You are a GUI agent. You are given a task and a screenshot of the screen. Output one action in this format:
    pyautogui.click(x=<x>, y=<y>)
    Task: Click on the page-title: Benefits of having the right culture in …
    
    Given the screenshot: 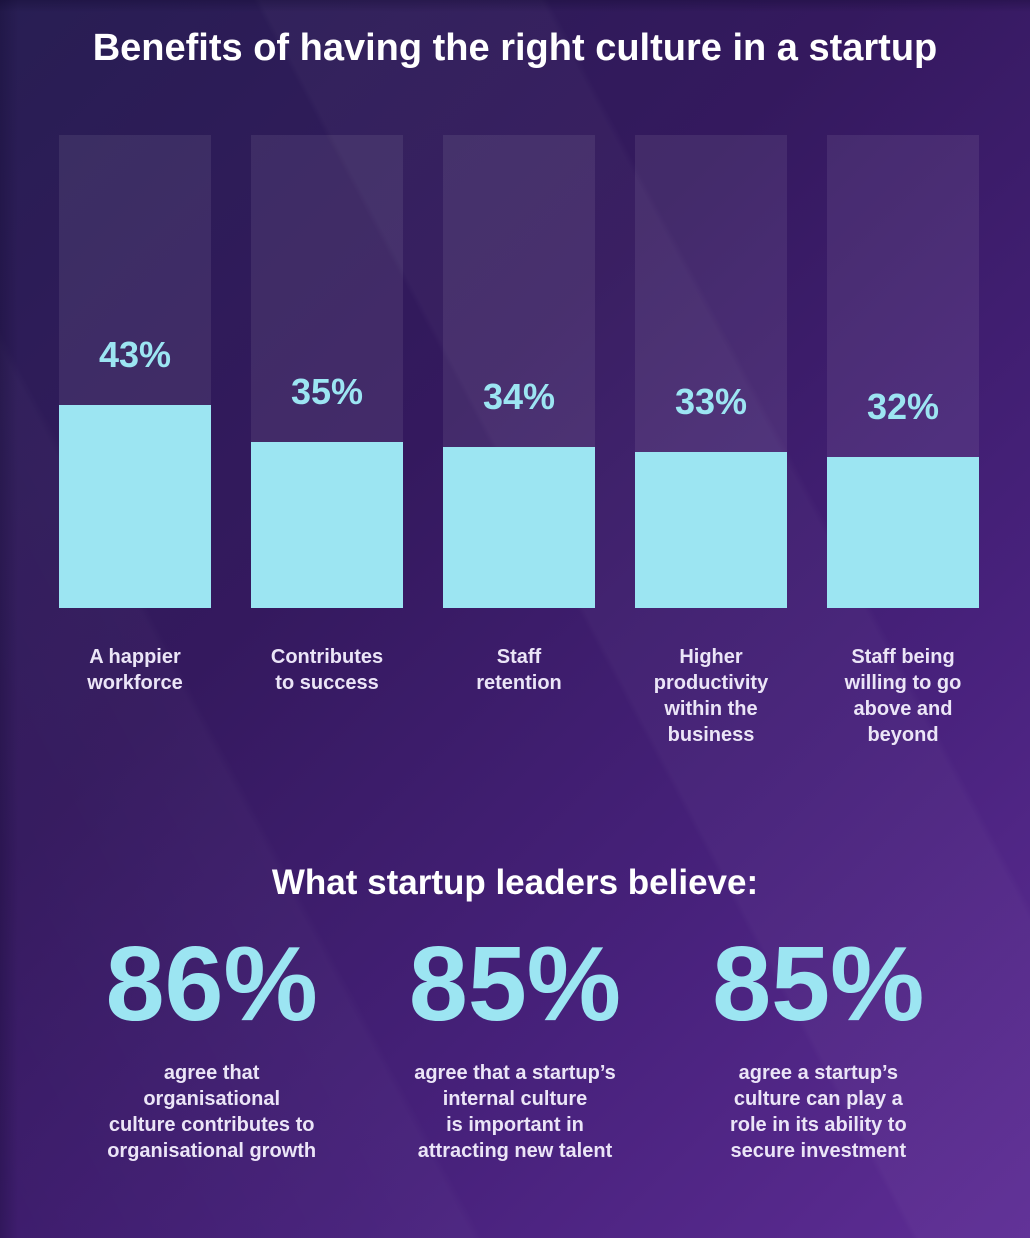 What is the action you would take?
    pyautogui.click(x=515, y=48)
    